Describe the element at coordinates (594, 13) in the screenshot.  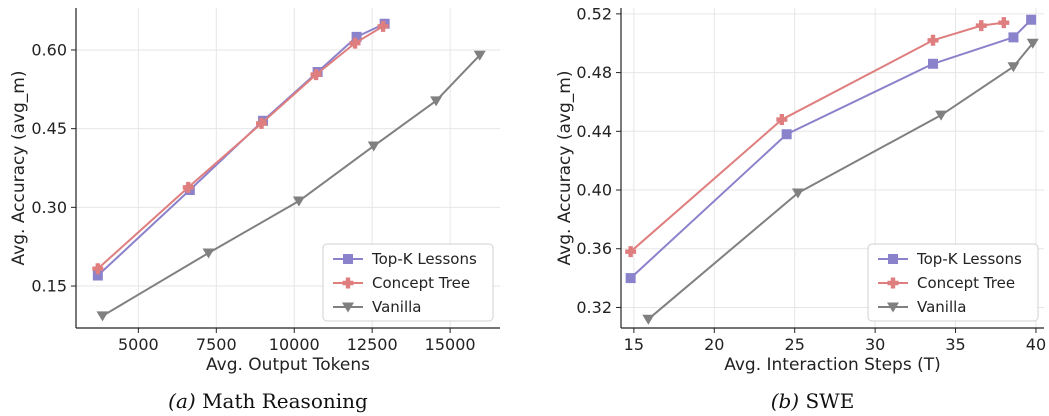
I see `y-tick-label: 0.52` at that location.